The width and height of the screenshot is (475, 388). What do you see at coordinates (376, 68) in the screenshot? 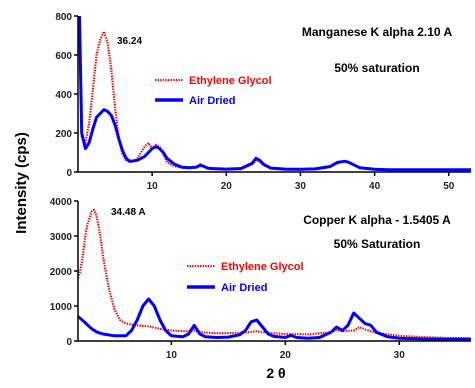
I see `panel-subtitle: 50% saturation` at bounding box center [376, 68].